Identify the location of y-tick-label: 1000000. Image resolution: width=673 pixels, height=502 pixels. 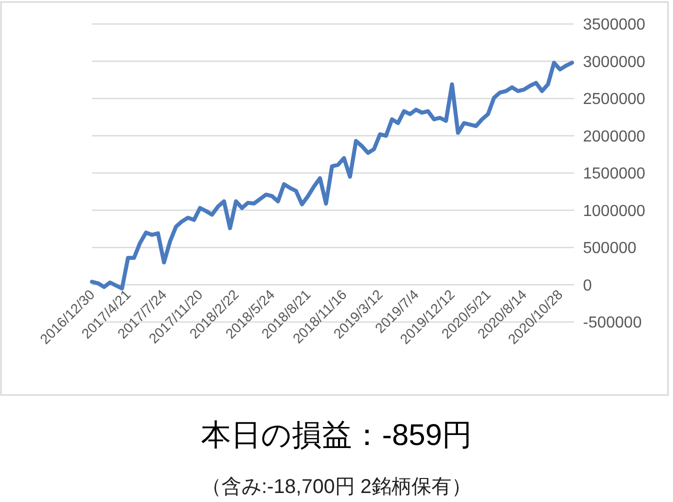
(614, 211).